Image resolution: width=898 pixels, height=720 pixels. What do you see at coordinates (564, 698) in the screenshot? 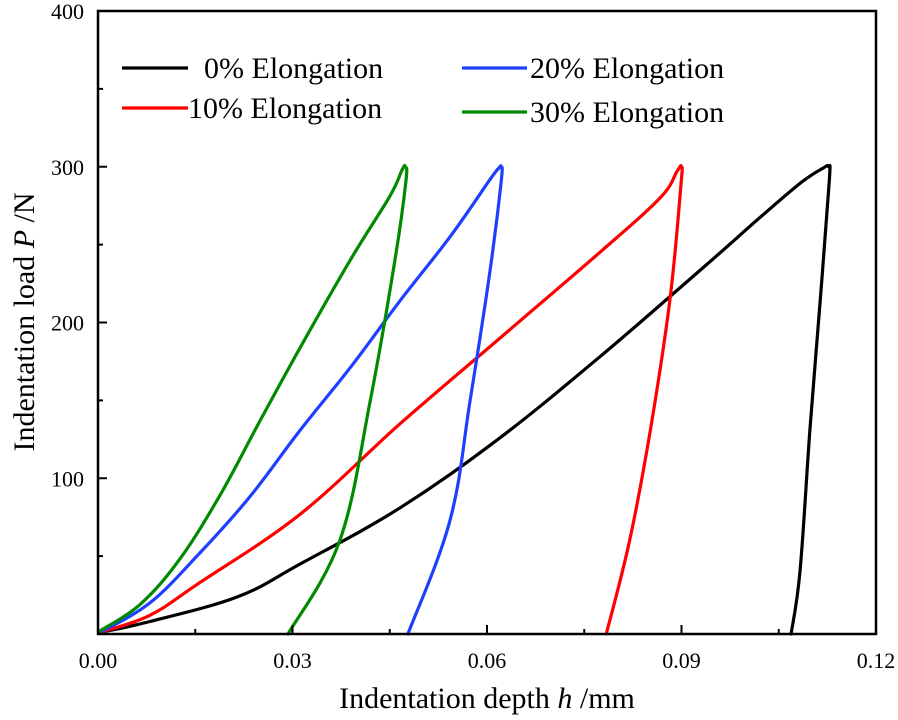
I see `x-axis-title-symbol: h` at bounding box center [564, 698].